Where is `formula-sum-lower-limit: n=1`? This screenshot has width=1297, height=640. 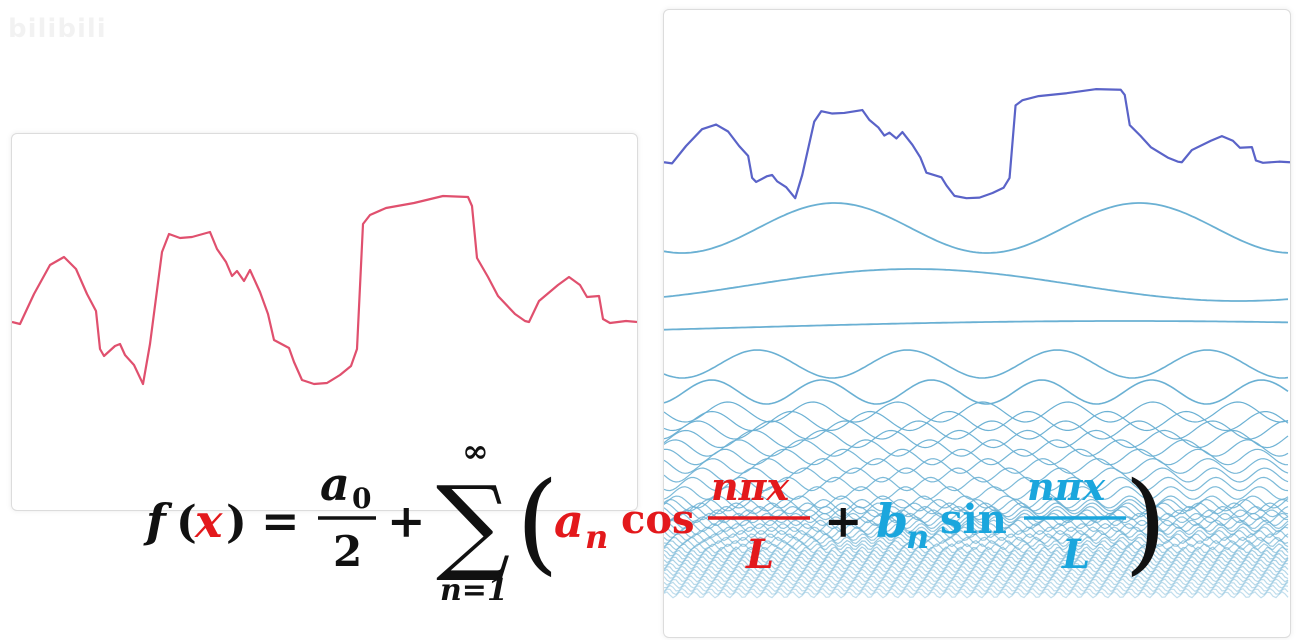 formula-sum-lower-limit: n=1 is located at coordinates (474, 590).